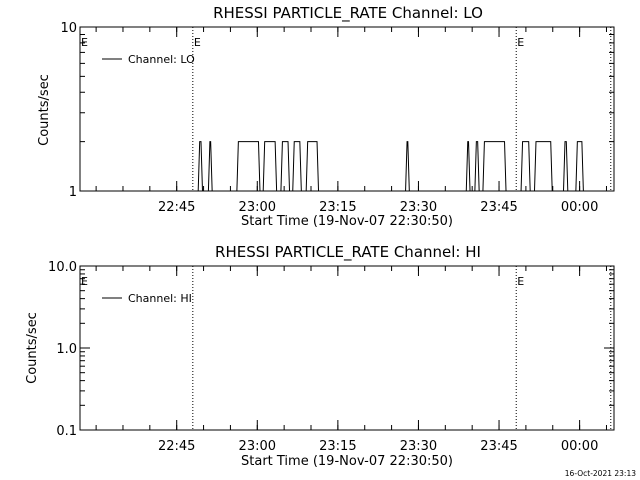 The width and height of the screenshot is (640, 480). What do you see at coordinates (73, 192) in the screenshot?
I see `y-tick-label: 1` at bounding box center [73, 192].